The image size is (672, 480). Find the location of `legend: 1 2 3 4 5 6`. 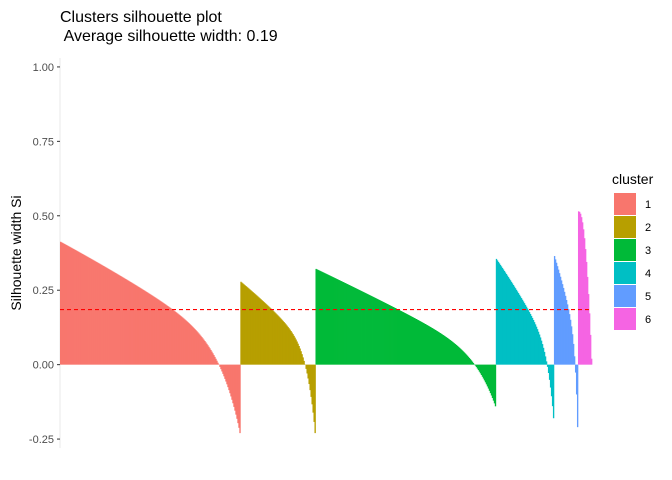

legend: 1 2 3 4 5 6 is located at coordinates (632, 261).